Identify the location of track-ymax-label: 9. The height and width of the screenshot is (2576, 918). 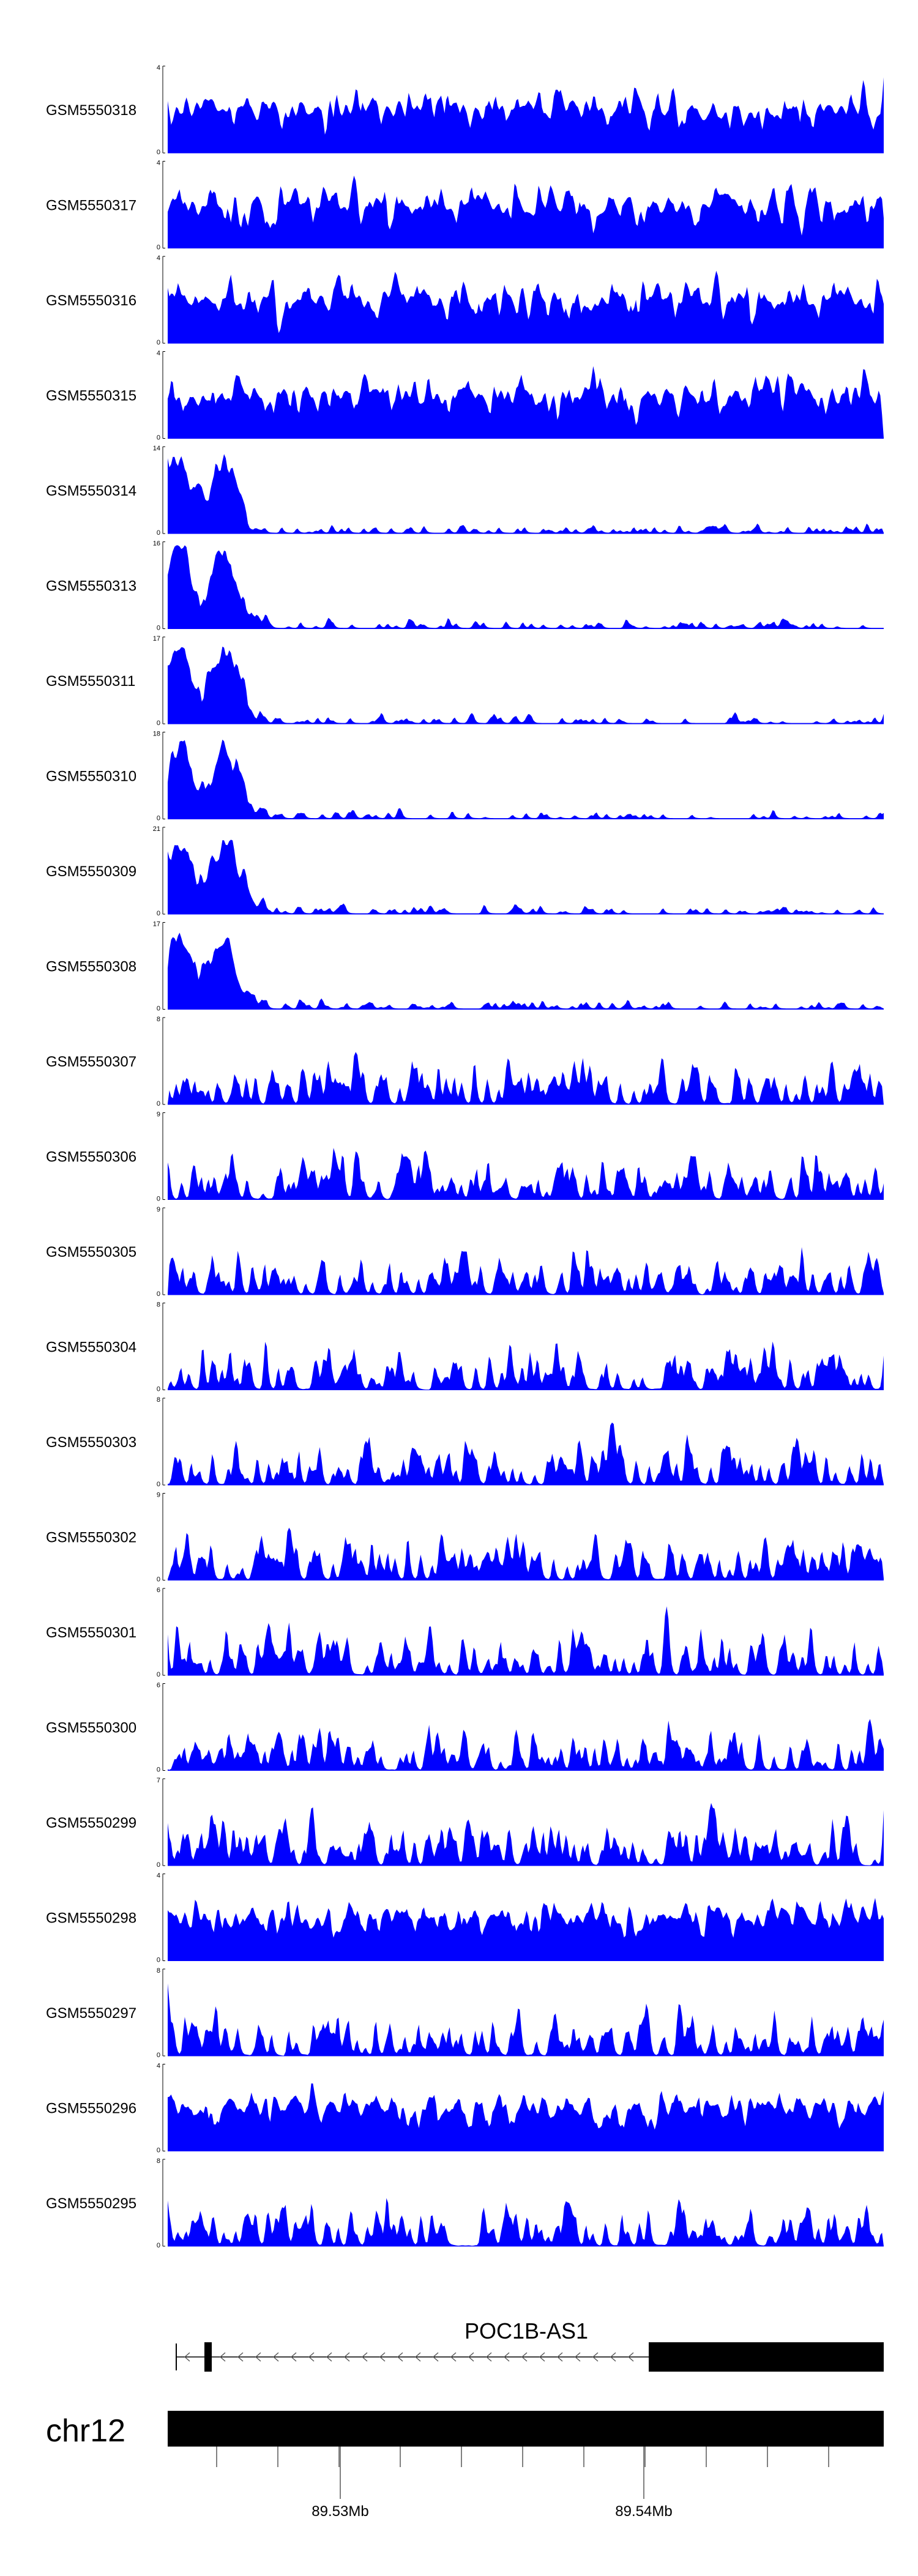
(158, 1495).